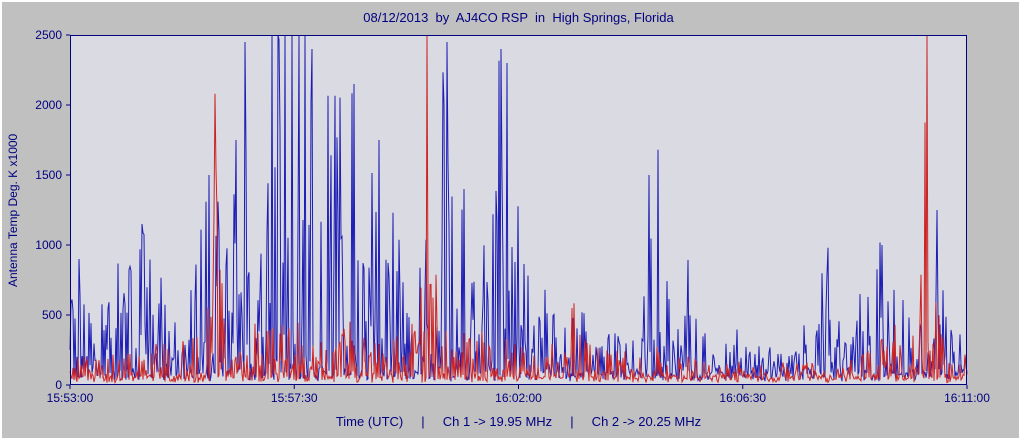 Image resolution: width=1021 pixels, height=440 pixels. I want to click on x-tick-label: 15:53:00, so click(70, 398).